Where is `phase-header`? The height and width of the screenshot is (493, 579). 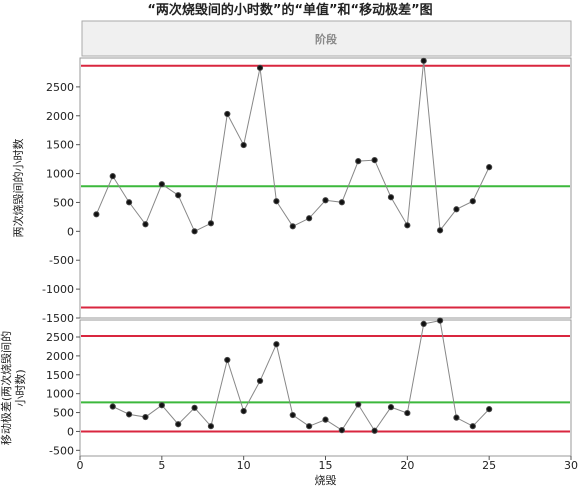
phase-header is located at coordinates (326, 38).